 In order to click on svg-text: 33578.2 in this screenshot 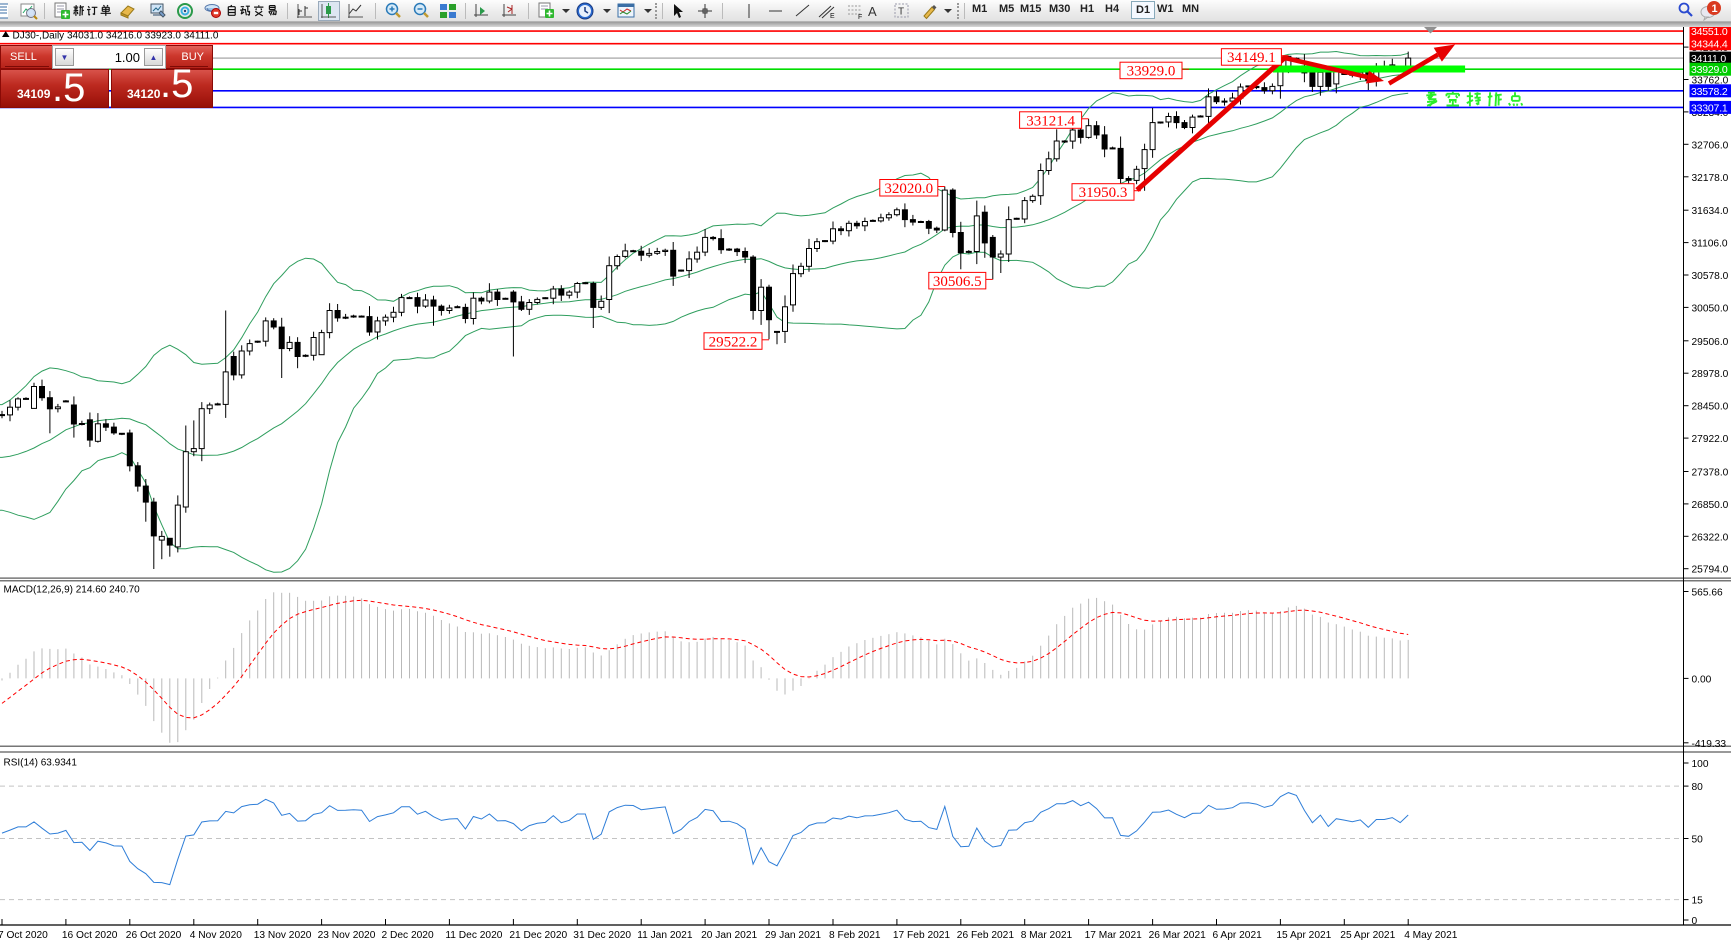, I will do `click(1709, 92)`.